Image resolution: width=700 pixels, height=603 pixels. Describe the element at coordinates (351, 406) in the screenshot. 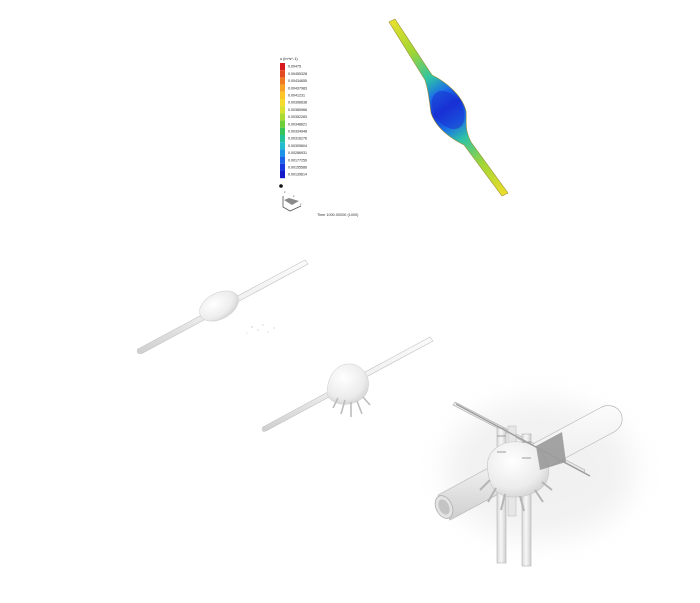

I see `model2-struts` at that location.